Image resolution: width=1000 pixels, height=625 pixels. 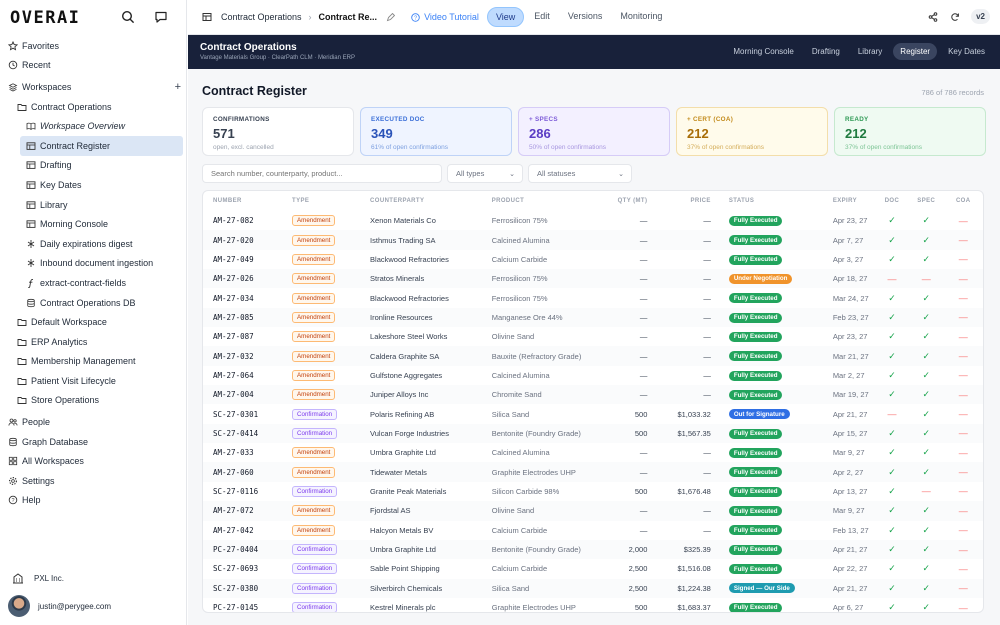 What do you see at coordinates (585, 16) in the screenshot?
I see `tab-versions: Versions` at bounding box center [585, 16].